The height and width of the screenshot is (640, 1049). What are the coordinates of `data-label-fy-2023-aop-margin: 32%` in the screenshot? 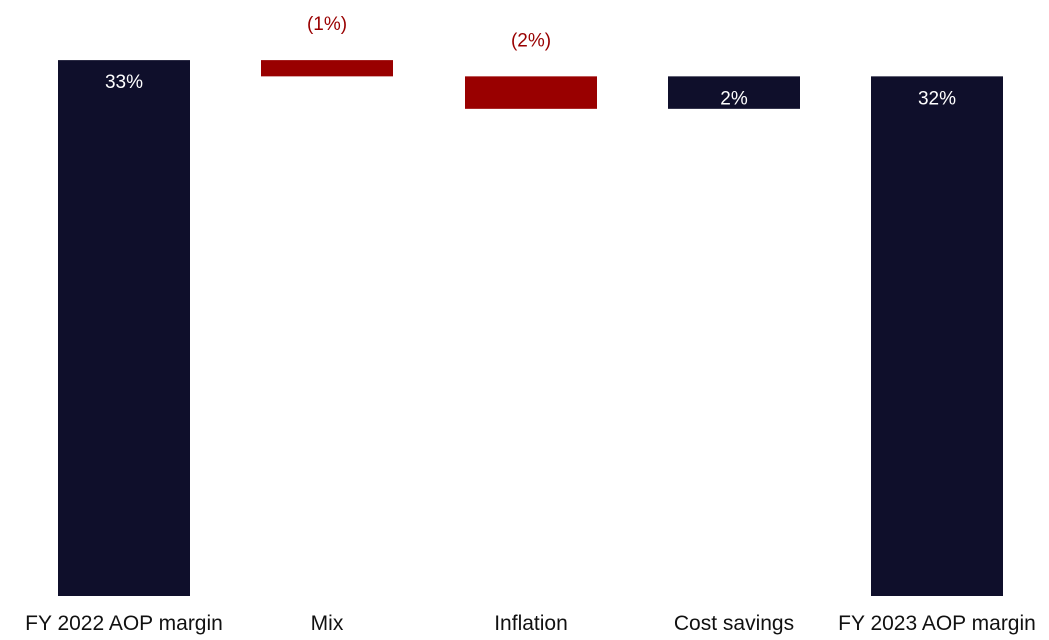 It's located at (937, 98).